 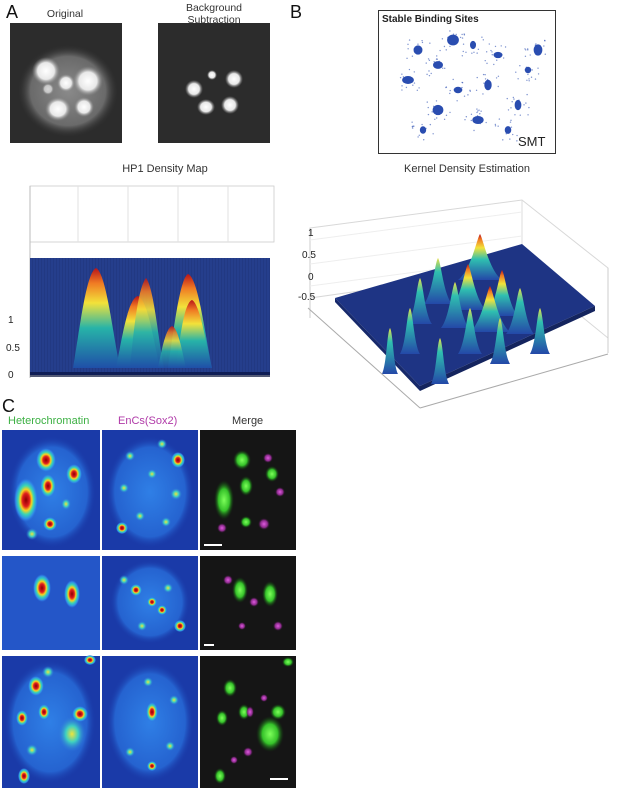 I want to click on kde-z-tick-neg-0-5: -0.5, so click(x=307, y=297).